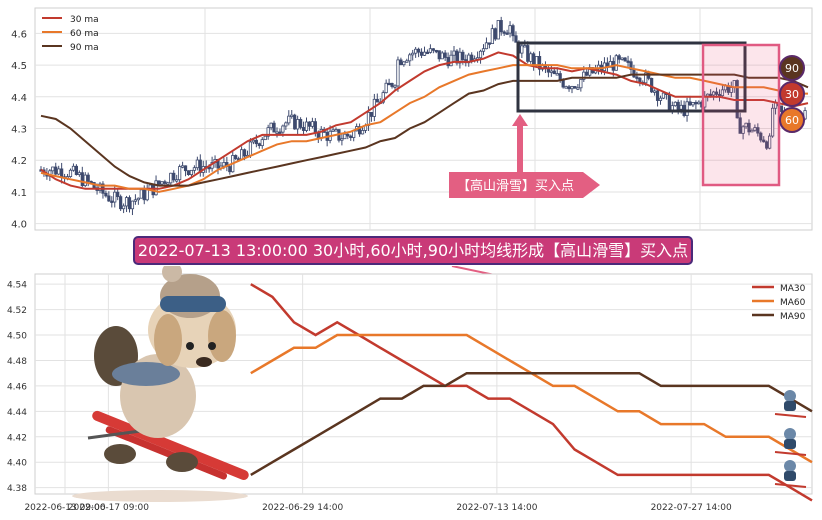  Describe the element at coordinates (64, 508) in the screenshot. I see `x-tick-label: 2022-06-13 09:00` at that location.